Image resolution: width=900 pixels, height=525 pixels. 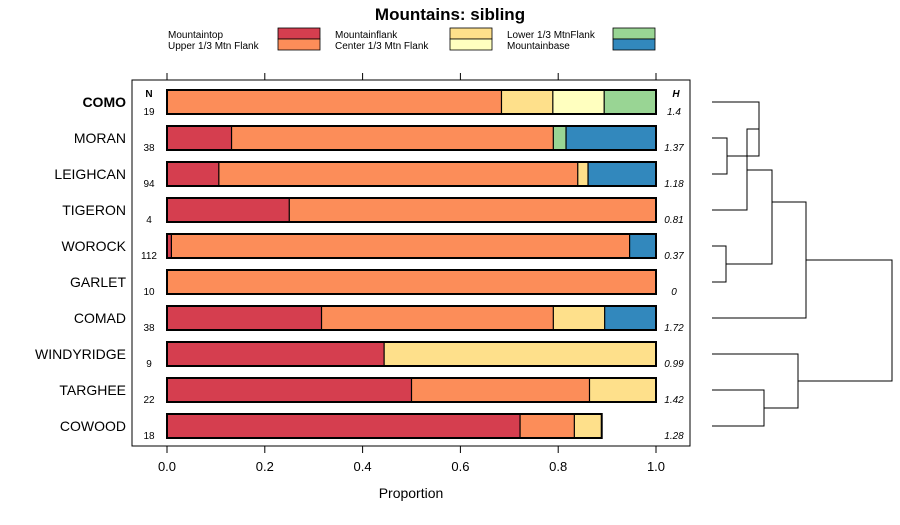 What do you see at coordinates (674, 328) in the screenshot?
I see `row-h: 1.72` at bounding box center [674, 328].